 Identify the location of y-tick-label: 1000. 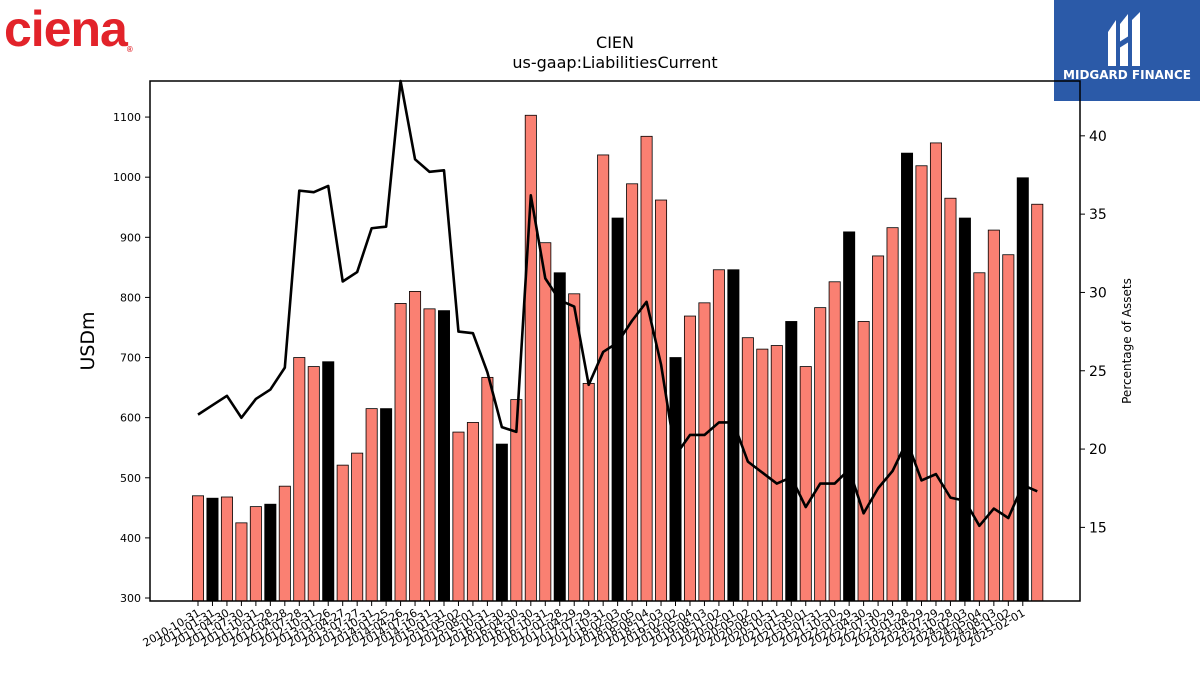
(127, 177).